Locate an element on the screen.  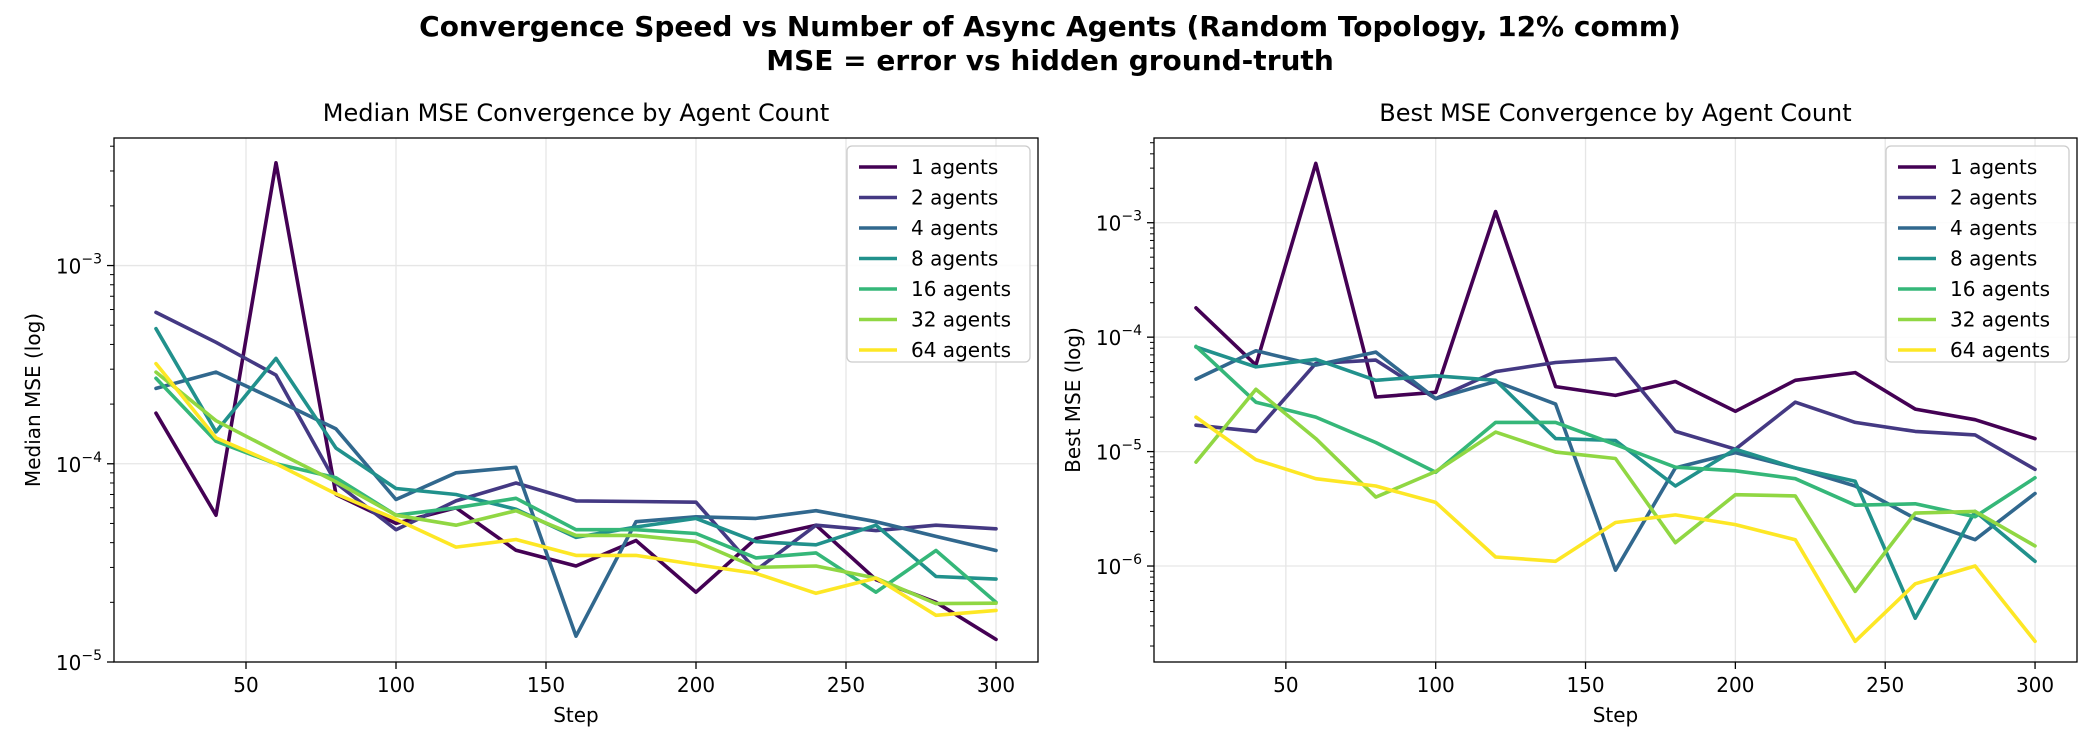
y-tick-label: 10⁻⁶ is located at coordinates (1119, 565).